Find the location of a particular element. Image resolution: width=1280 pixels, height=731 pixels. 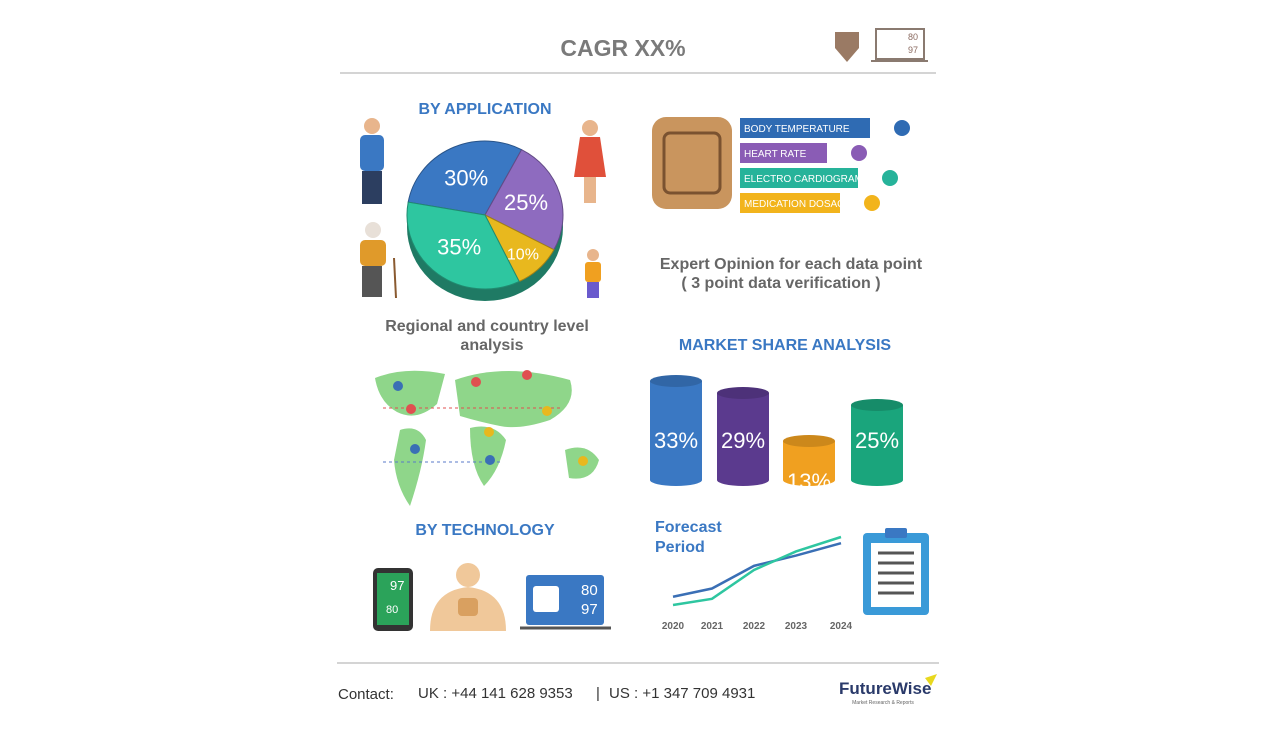

contact-label: Contact: is located at coordinates (366, 694).